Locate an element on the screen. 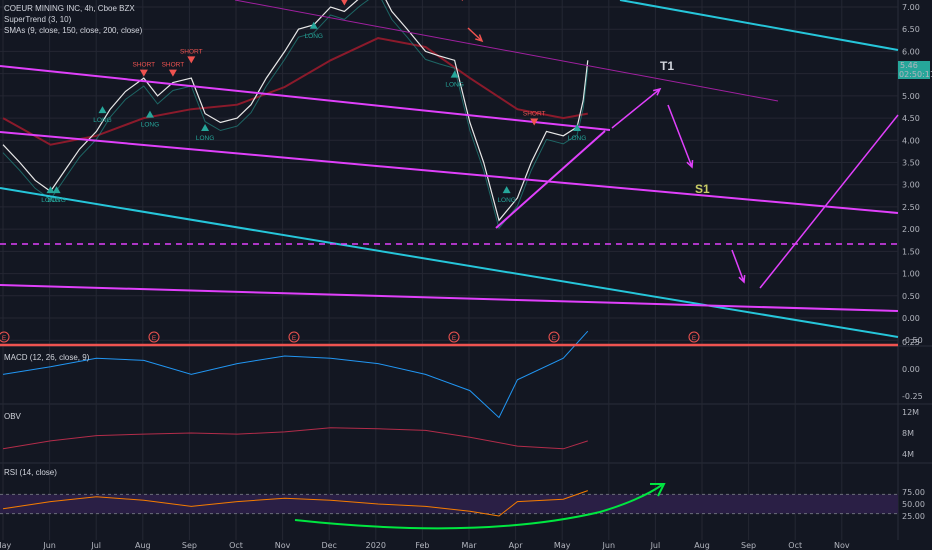 This screenshot has width=932, height=550. magenta-rise-right is located at coordinates (829, 201).